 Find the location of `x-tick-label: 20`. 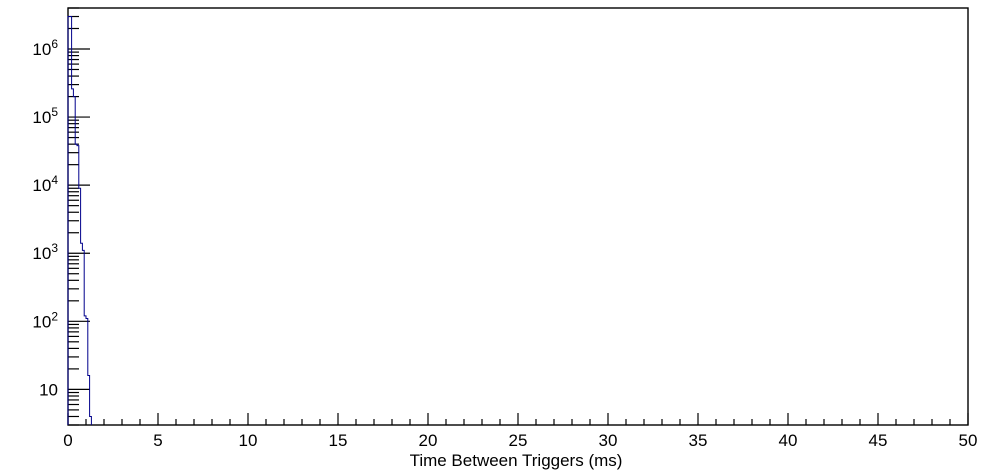

x-tick-label: 20 is located at coordinates (428, 440).